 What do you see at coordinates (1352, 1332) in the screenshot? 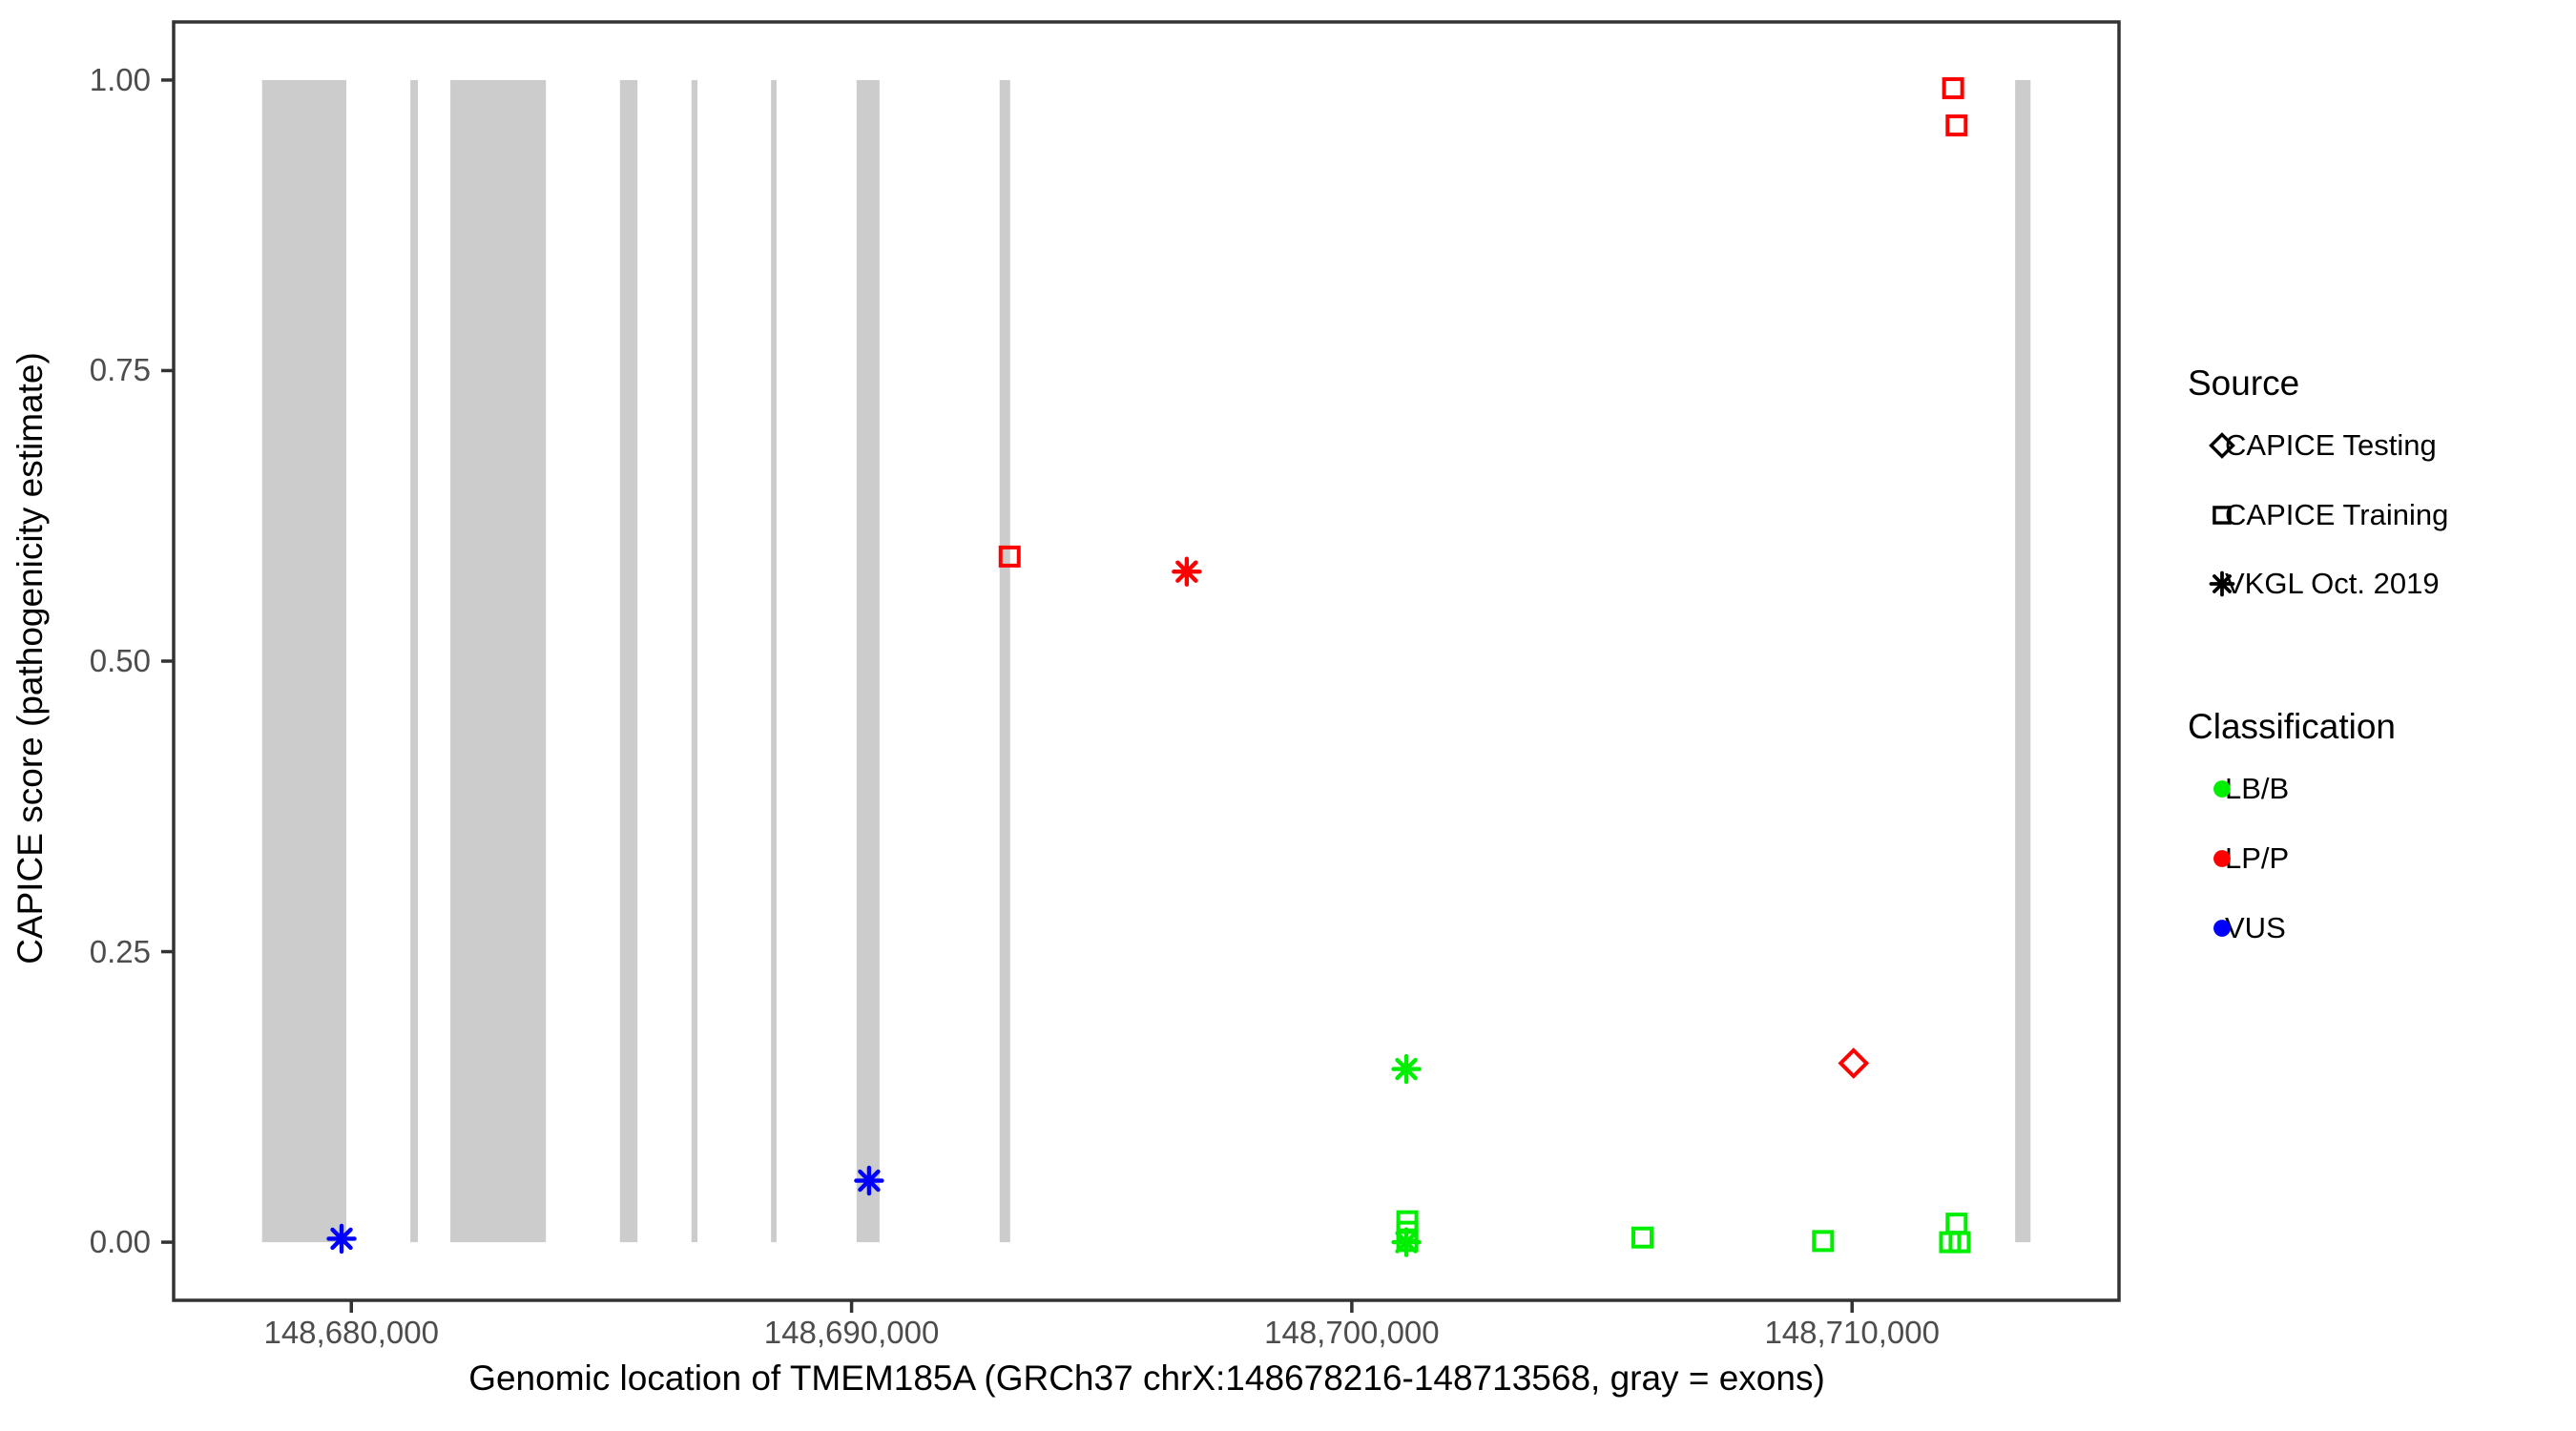
I see `x-tick-label: 148,700,000` at bounding box center [1352, 1332].